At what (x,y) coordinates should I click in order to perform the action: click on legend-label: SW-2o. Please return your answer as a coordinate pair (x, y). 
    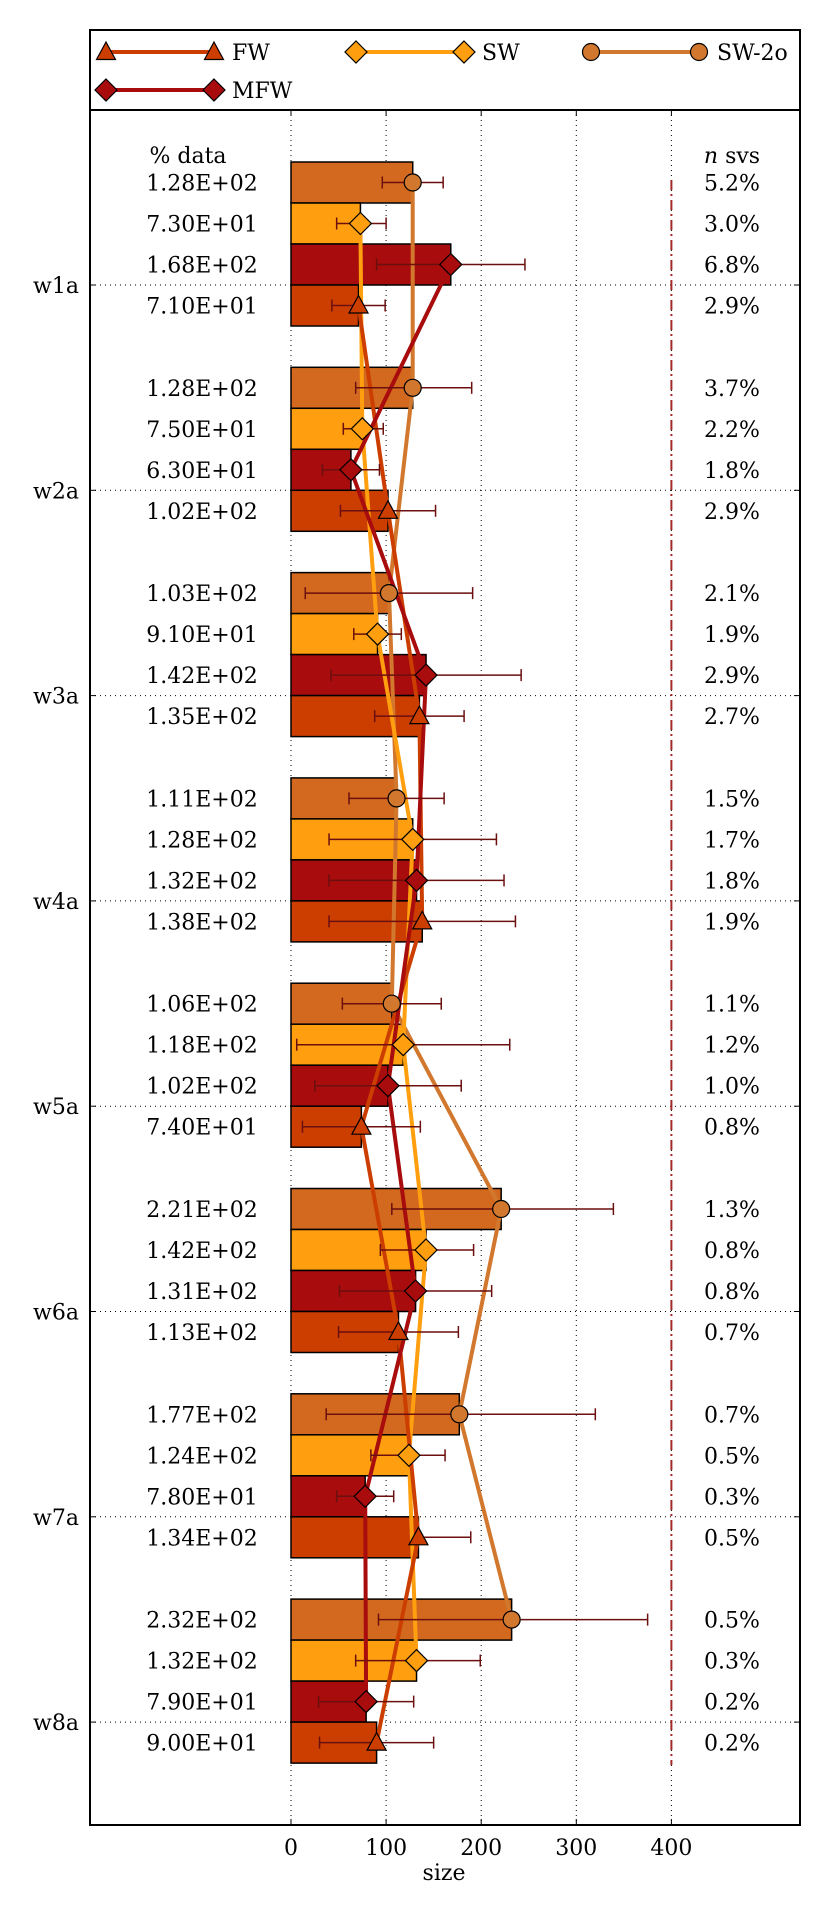
    Looking at the image, I should click on (752, 53).